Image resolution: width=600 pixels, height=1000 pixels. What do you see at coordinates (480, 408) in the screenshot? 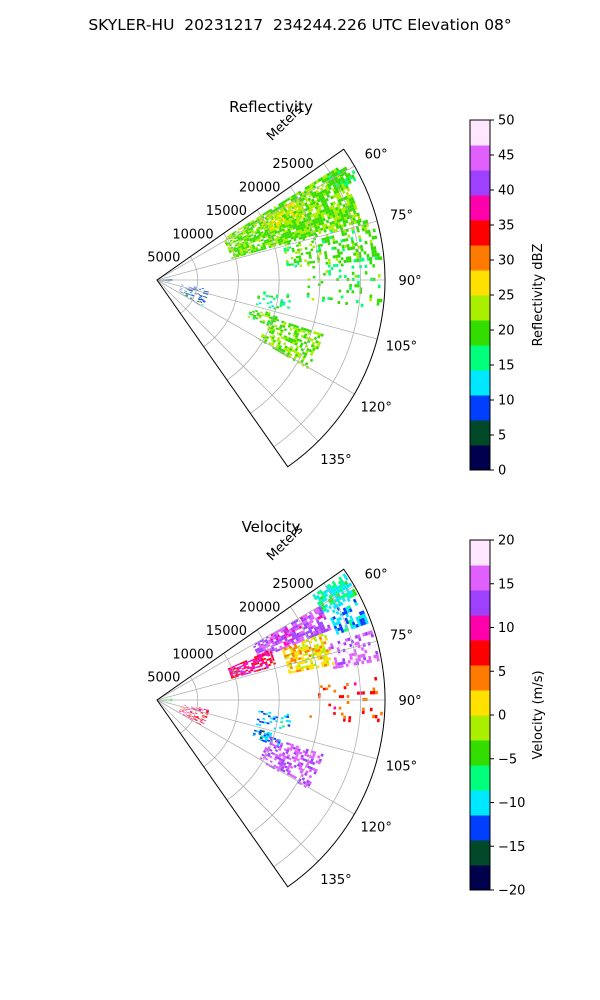
I see `colorbar-segment` at bounding box center [480, 408].